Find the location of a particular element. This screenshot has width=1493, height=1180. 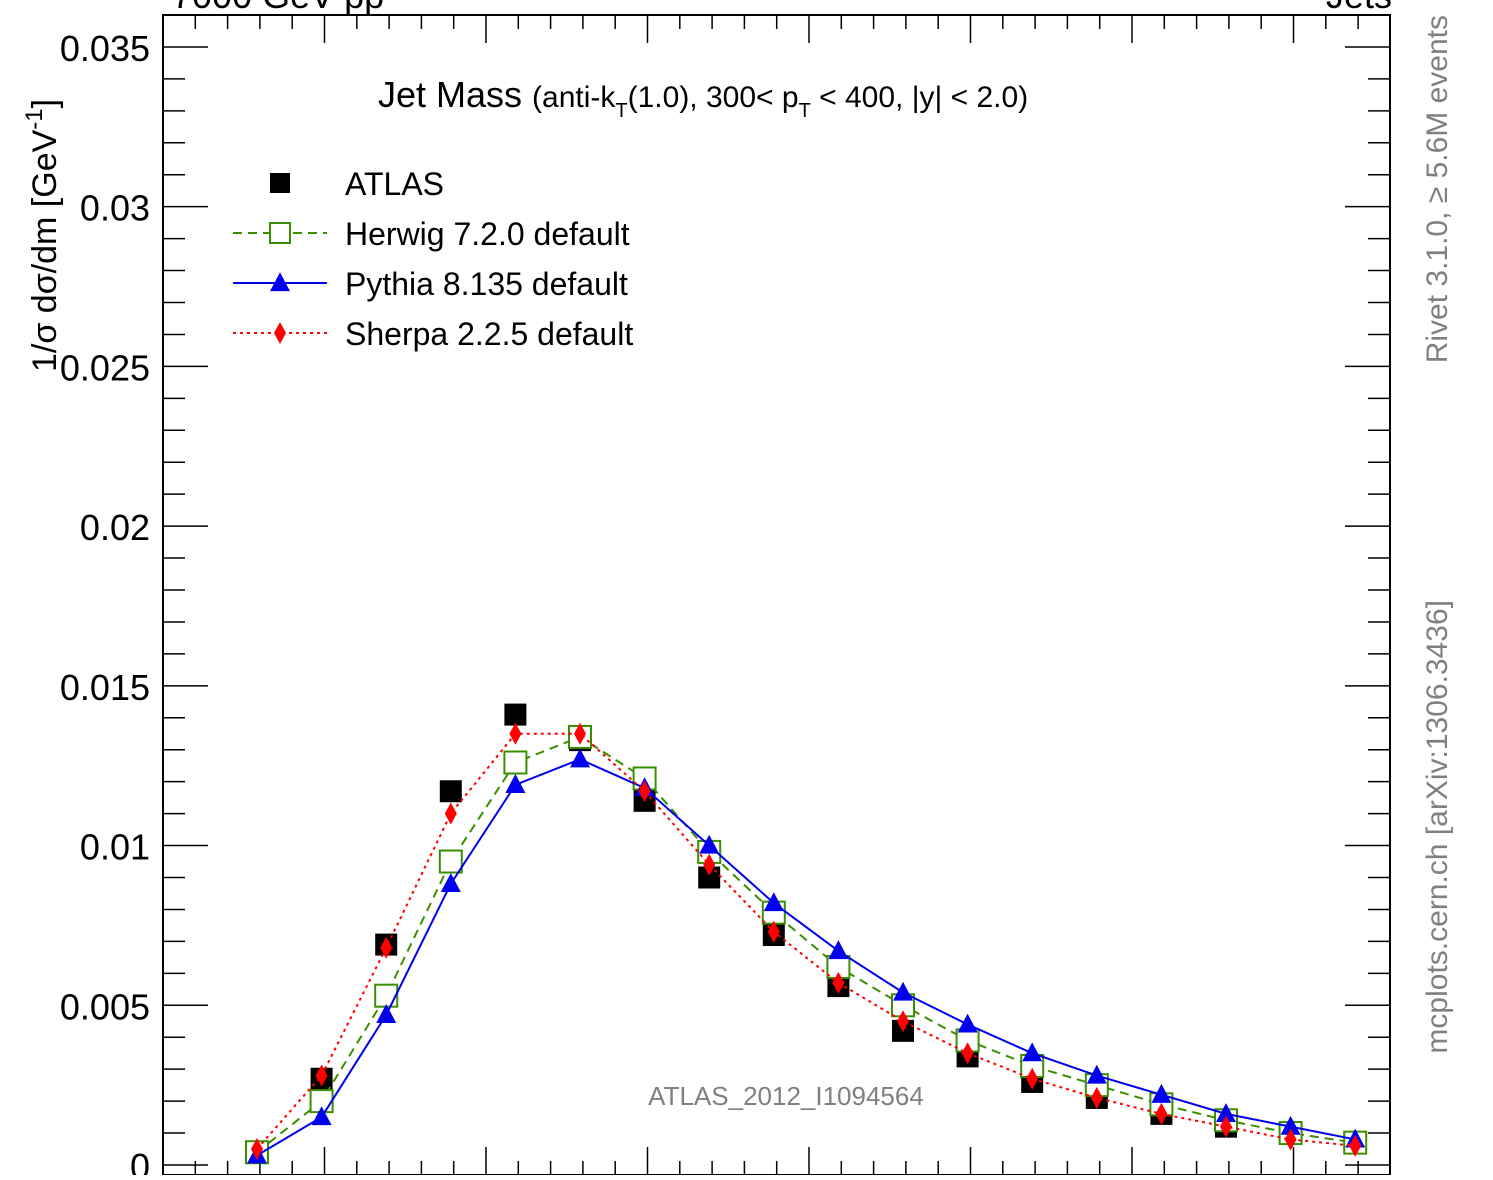

y-axis-label: 1/σ dσ/dm [GeV-1] is located at coordinates (42, 235).